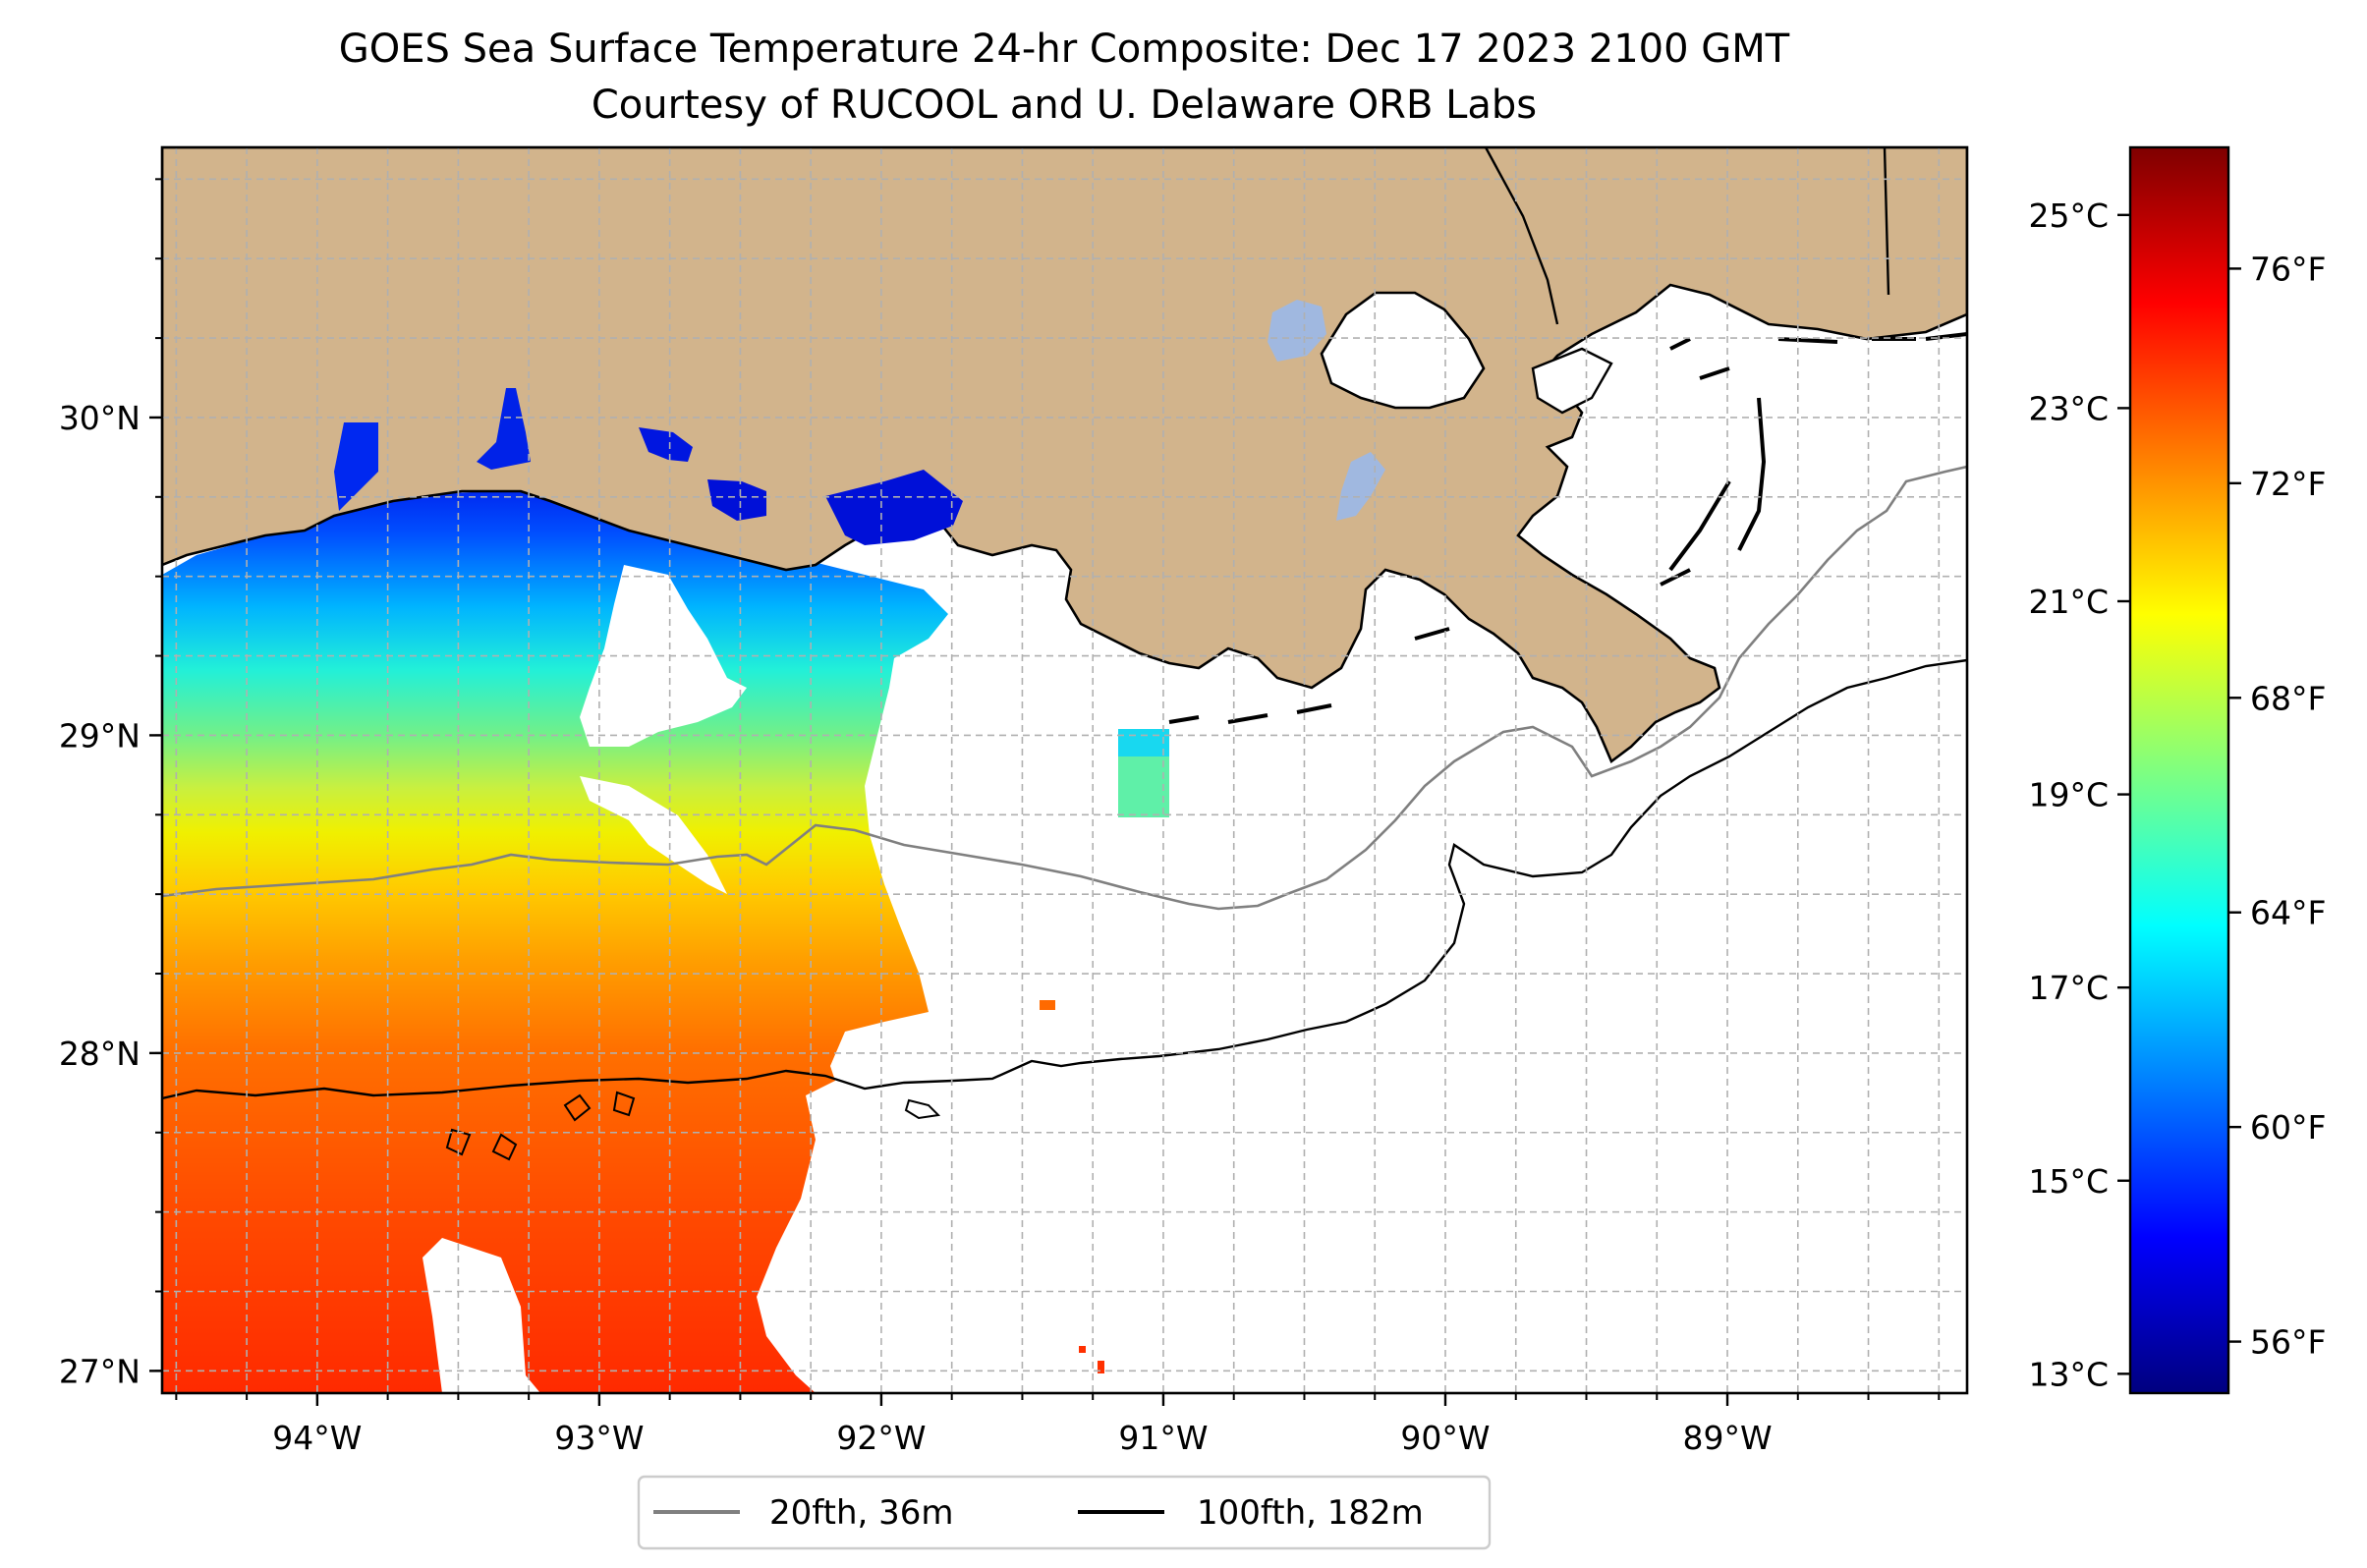  I want to click on lat-tick-label: 29°N, so click(100, 735).